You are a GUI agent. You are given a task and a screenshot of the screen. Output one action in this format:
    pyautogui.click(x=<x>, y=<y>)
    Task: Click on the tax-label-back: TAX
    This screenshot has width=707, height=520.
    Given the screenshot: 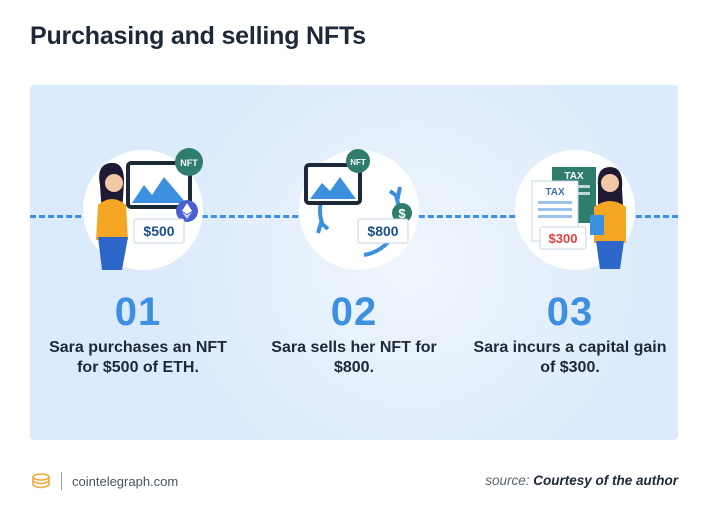 What is the action you would take?
    pyautogui.click(x=574, y=176)
    